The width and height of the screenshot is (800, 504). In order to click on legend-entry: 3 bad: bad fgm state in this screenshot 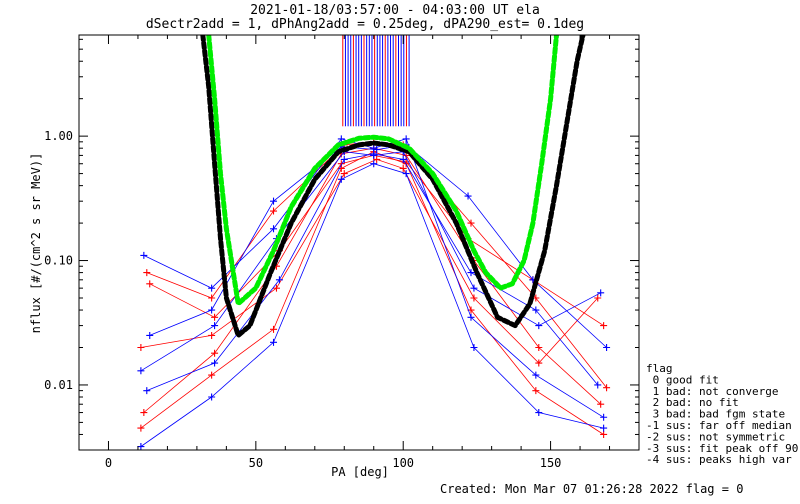, I will do `click(715, 414)`.